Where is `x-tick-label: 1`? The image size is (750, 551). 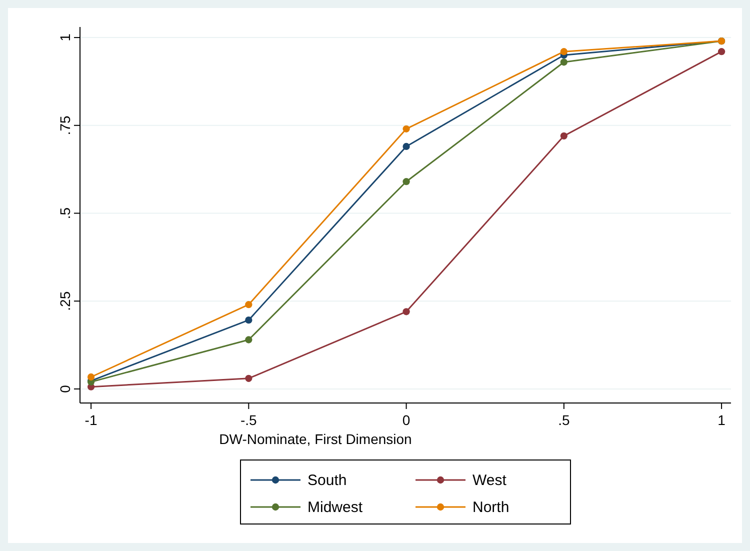
x-tick-label: 1 is located at coordinates (722, 420).